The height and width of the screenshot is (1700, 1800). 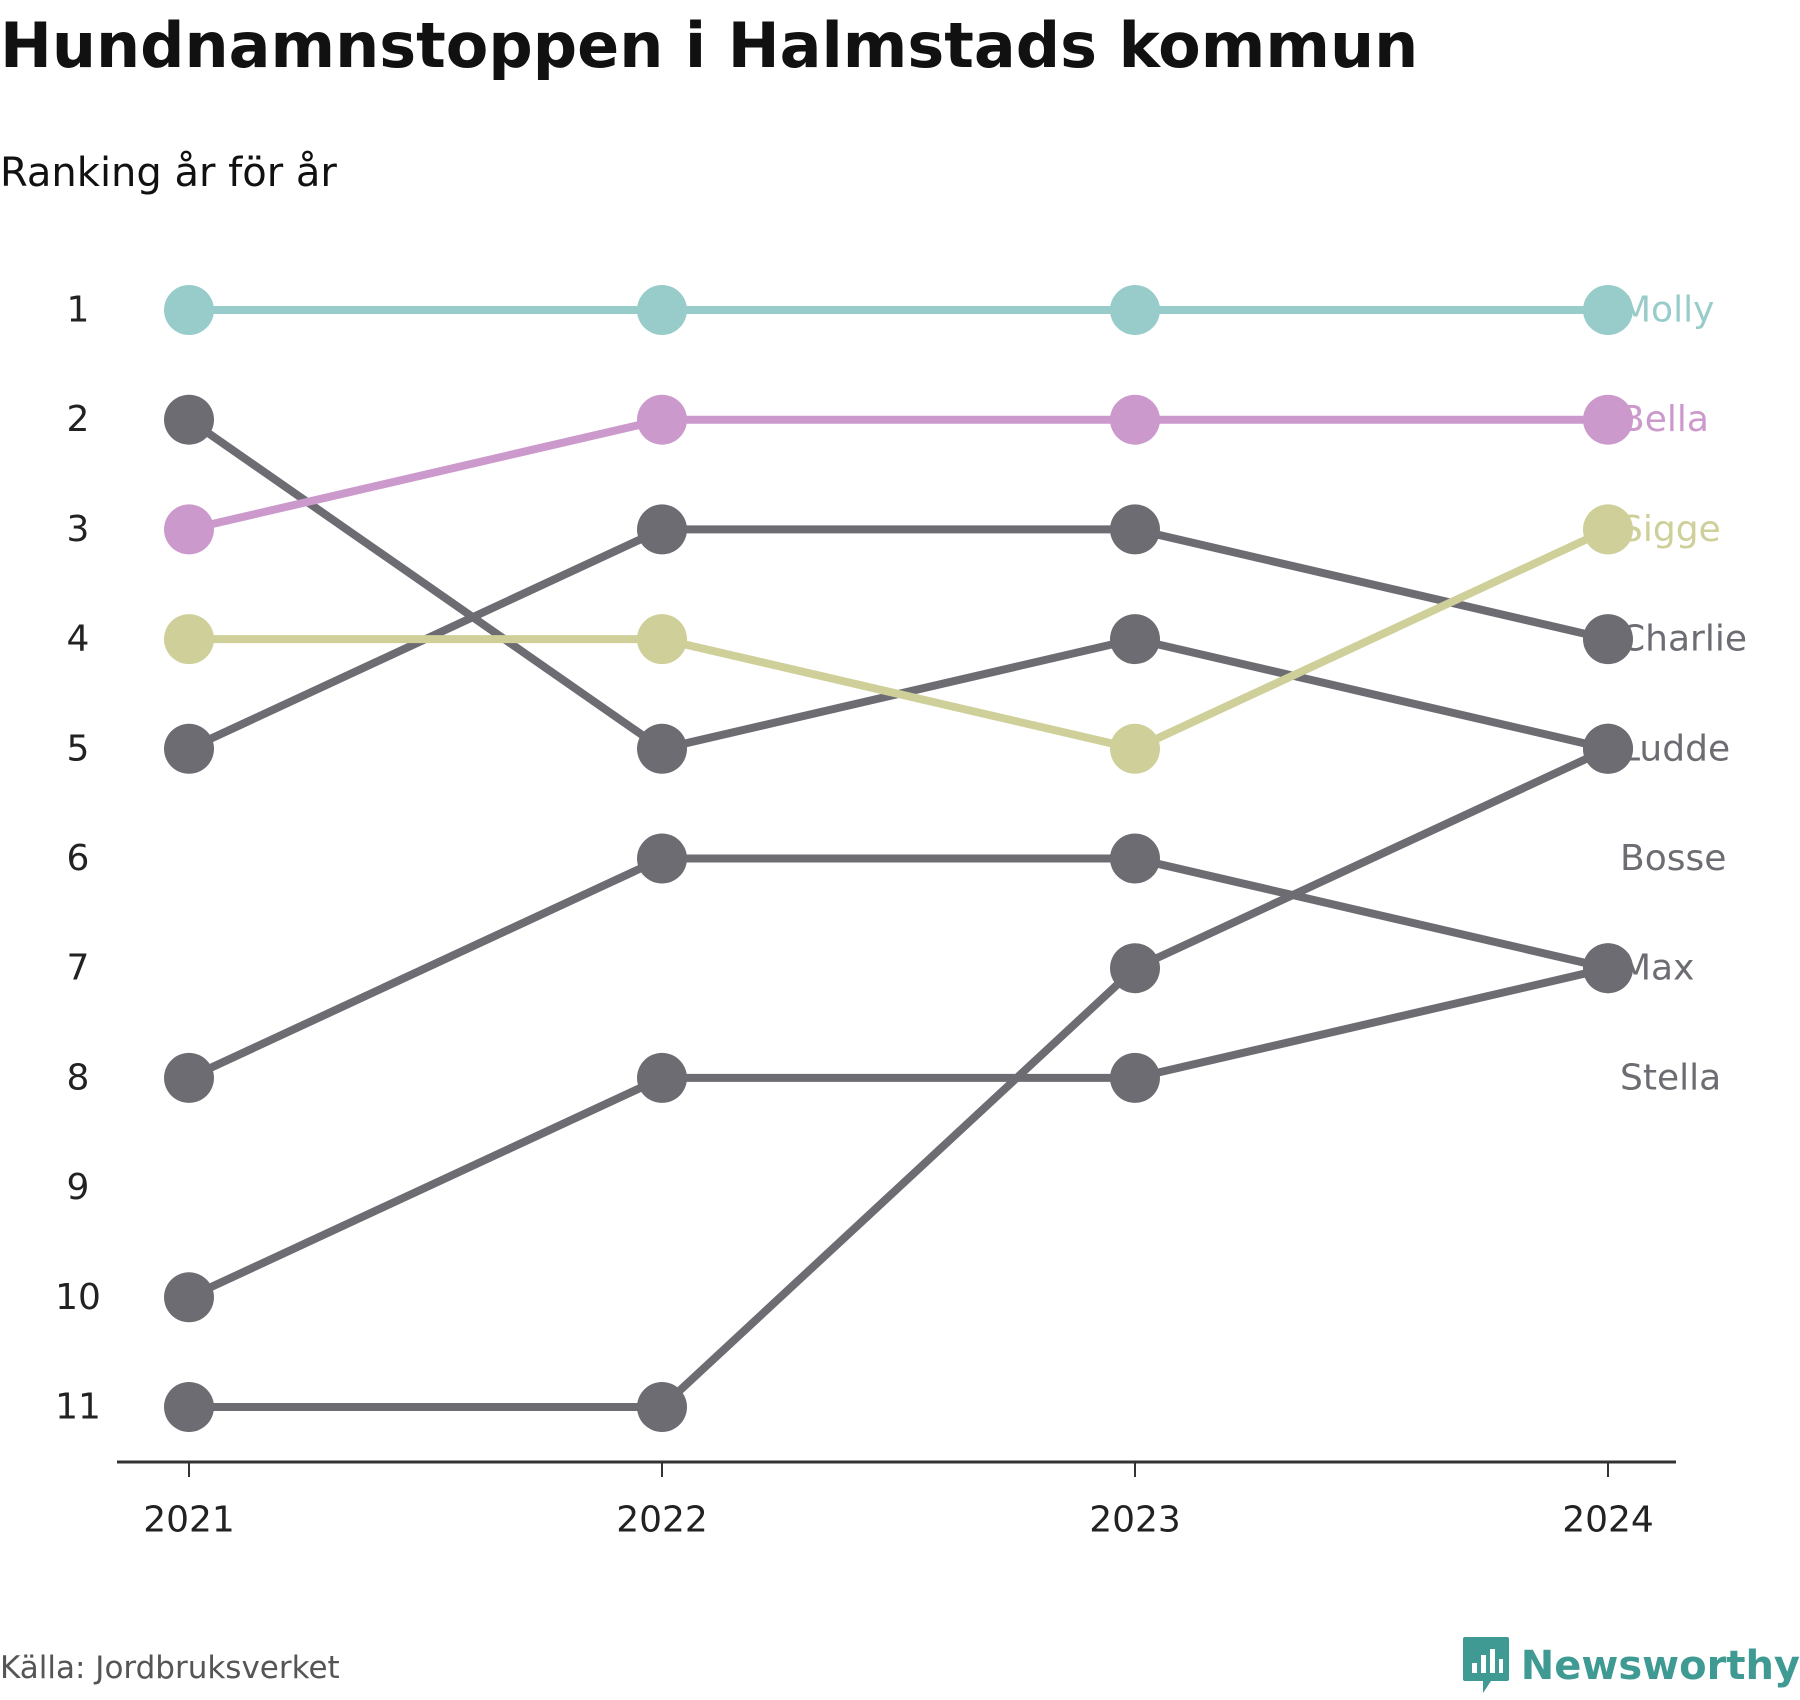 What do you see at coordinates (78, 1187) in the screenshot?
I see `y-tick-label: 9` at bounding box center [78, 1187].